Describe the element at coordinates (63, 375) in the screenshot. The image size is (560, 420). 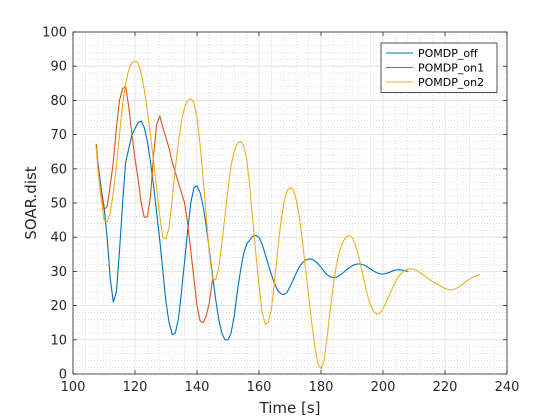
I see `y-tick-label: 0` at that location.